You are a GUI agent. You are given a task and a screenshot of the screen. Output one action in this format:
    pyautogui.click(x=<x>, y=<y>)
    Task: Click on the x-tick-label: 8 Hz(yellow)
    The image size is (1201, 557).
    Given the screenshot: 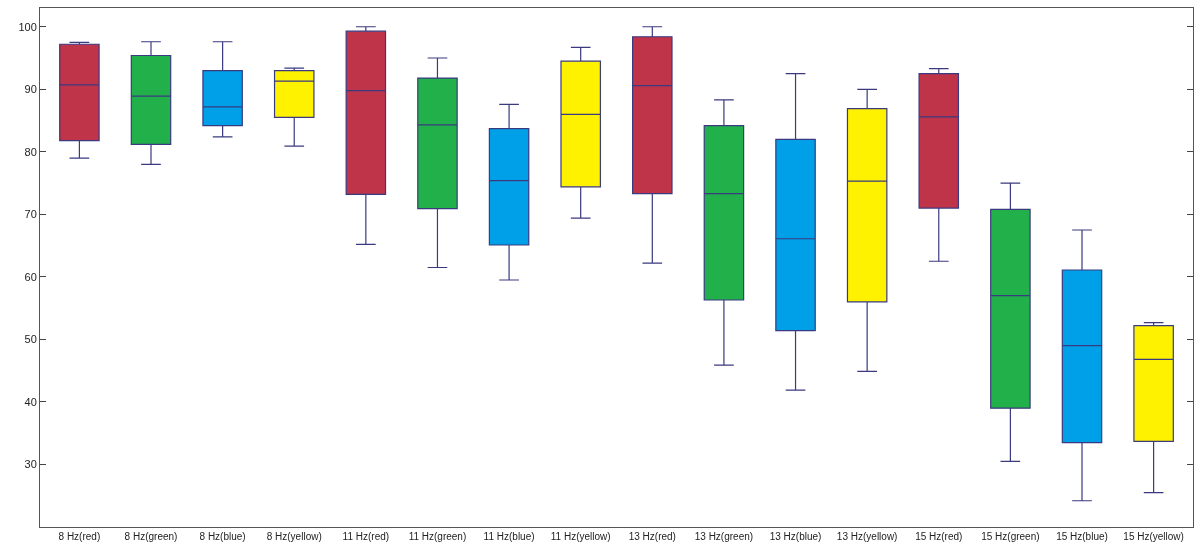 What is the action you would take?
    pyautogui.click(x=294, y=536)
    